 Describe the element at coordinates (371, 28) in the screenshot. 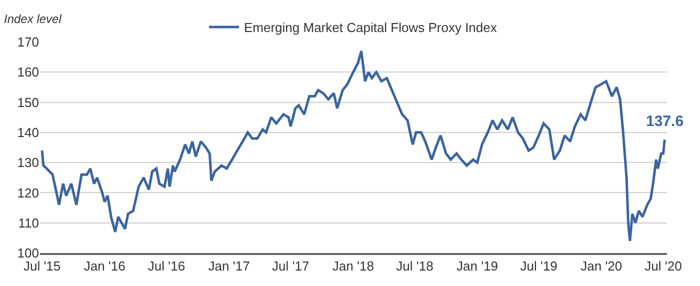

I see `legend-label: Emerging Market Capital Flows Proxy Index` at that location.